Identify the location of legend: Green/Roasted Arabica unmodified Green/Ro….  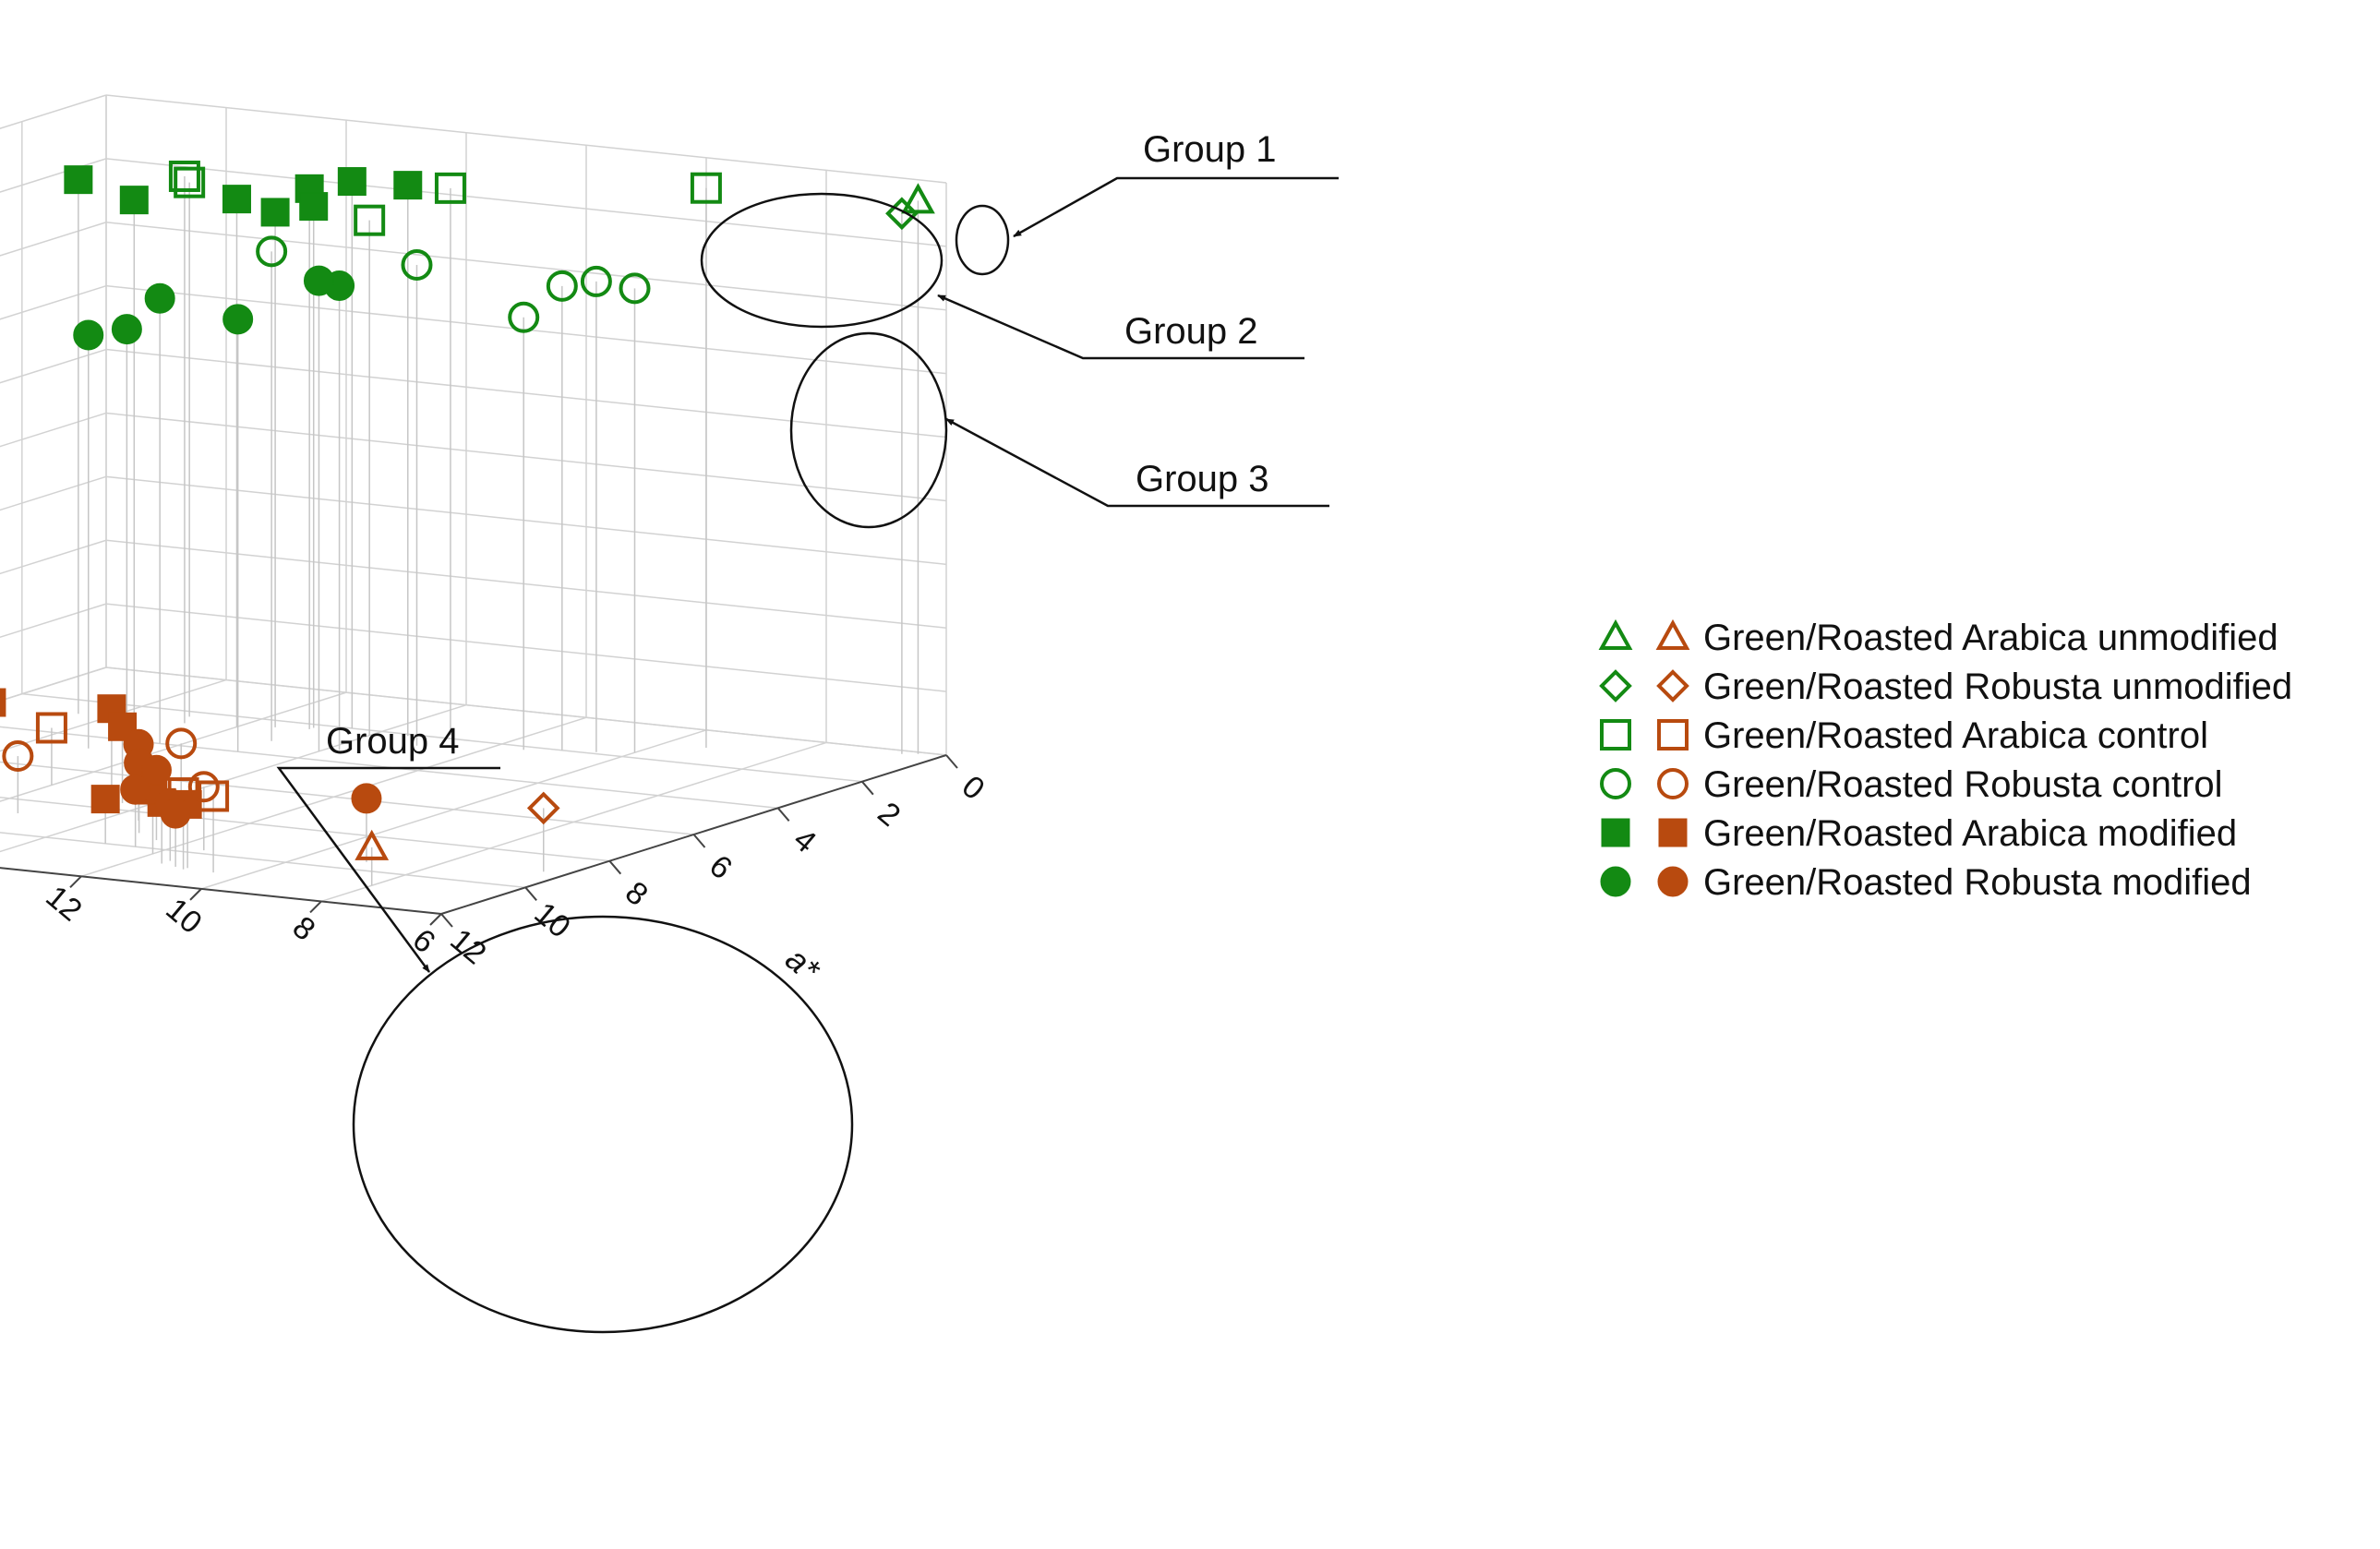
(1945, 760).